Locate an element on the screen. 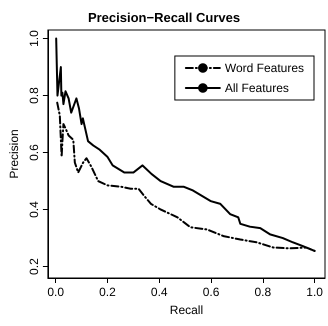 This screenshot has width=328, height=326. x-tick-label: 0.0 is located at coordinates (55, 292).